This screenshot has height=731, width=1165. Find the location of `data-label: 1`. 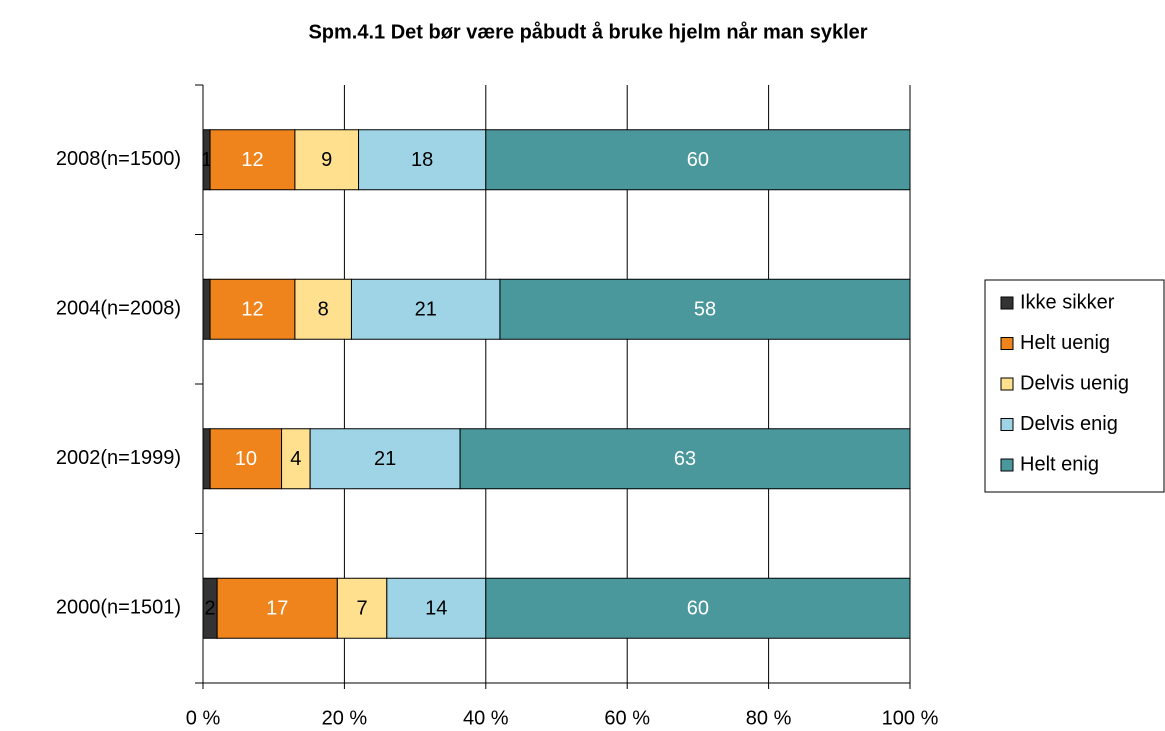

data-label: 1 is located at coordinates (206, 160).